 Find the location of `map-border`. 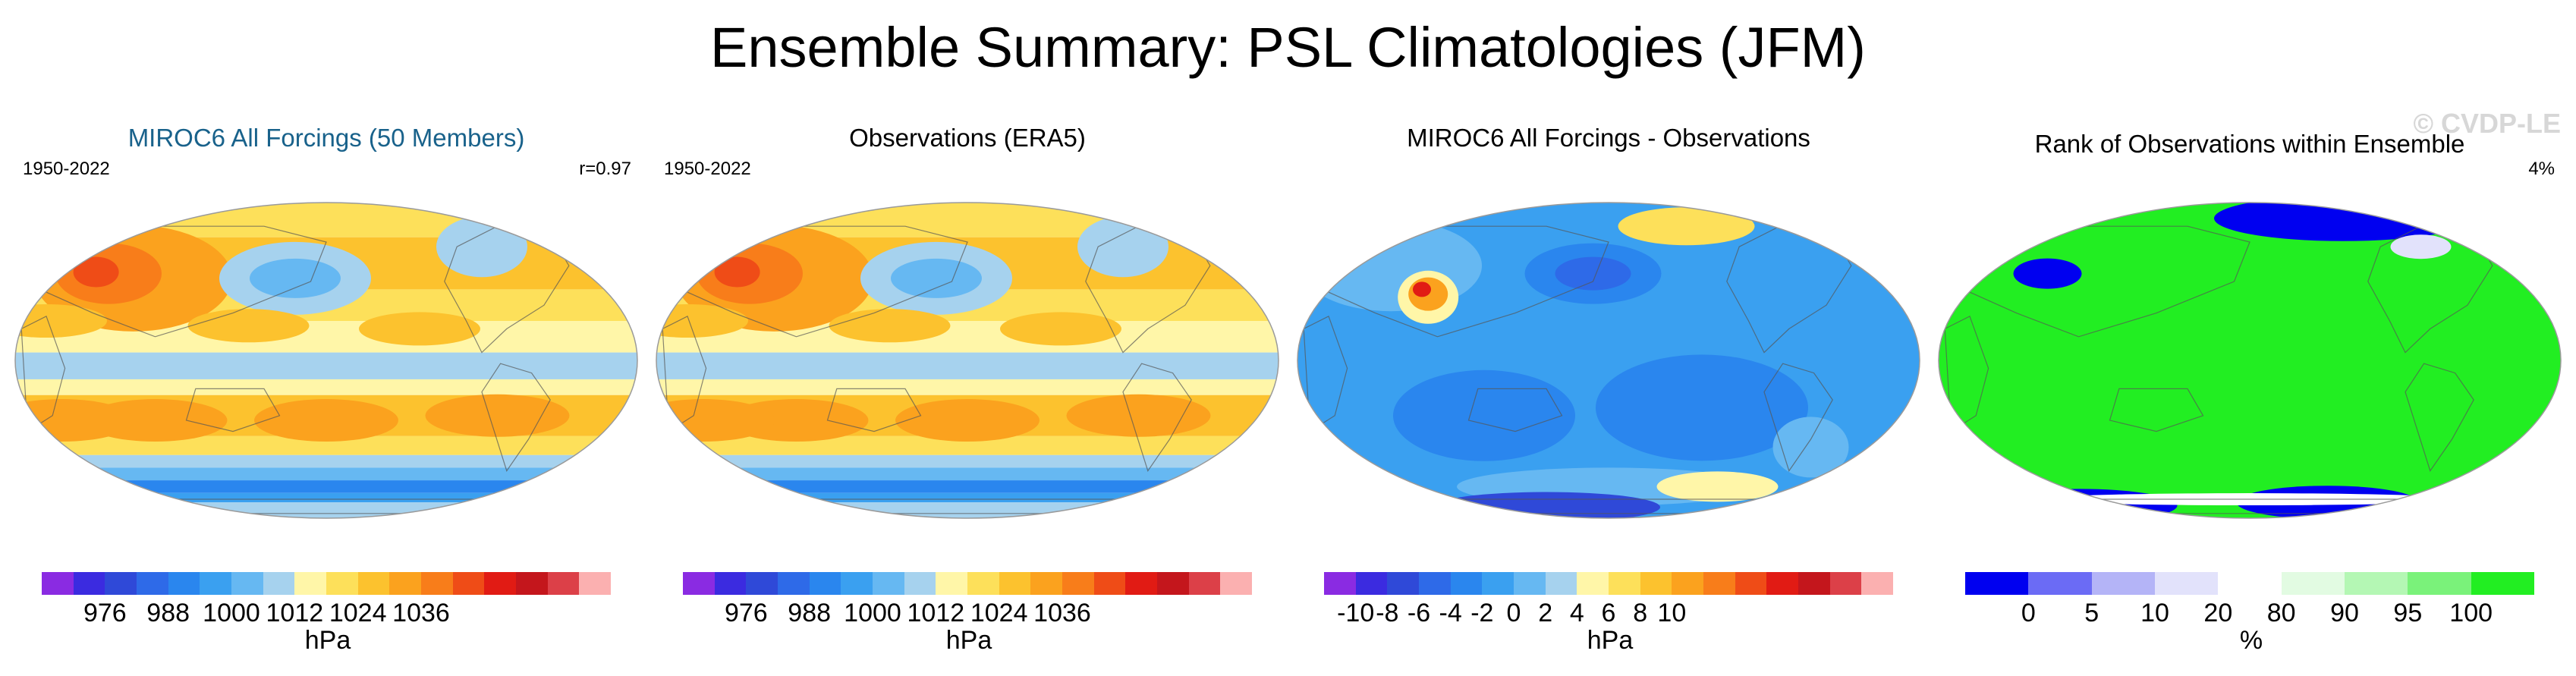

map-border is located at coordinates (326, 360).